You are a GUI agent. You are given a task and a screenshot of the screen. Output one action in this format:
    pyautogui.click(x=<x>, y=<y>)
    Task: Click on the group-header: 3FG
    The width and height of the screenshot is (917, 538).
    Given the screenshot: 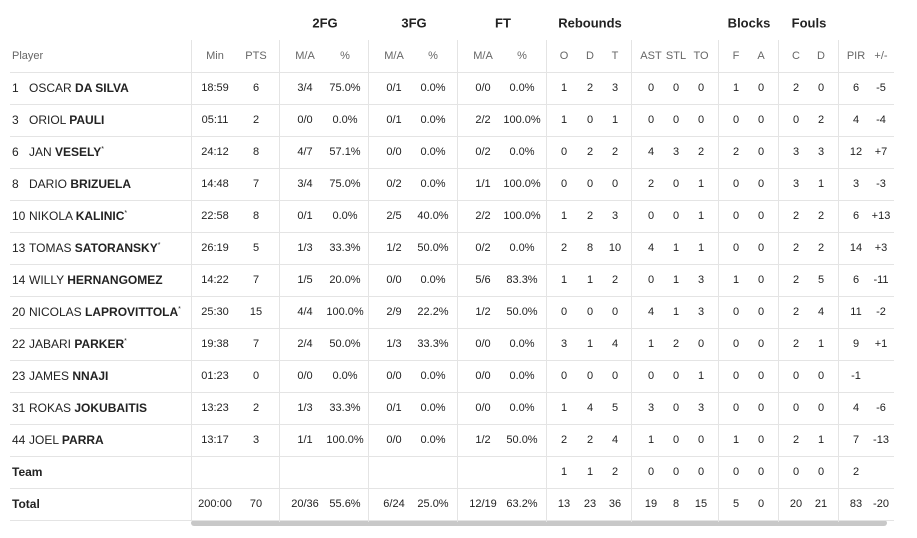 What is the action you would take?
    pyautogui.click(x=414, y=23)
    